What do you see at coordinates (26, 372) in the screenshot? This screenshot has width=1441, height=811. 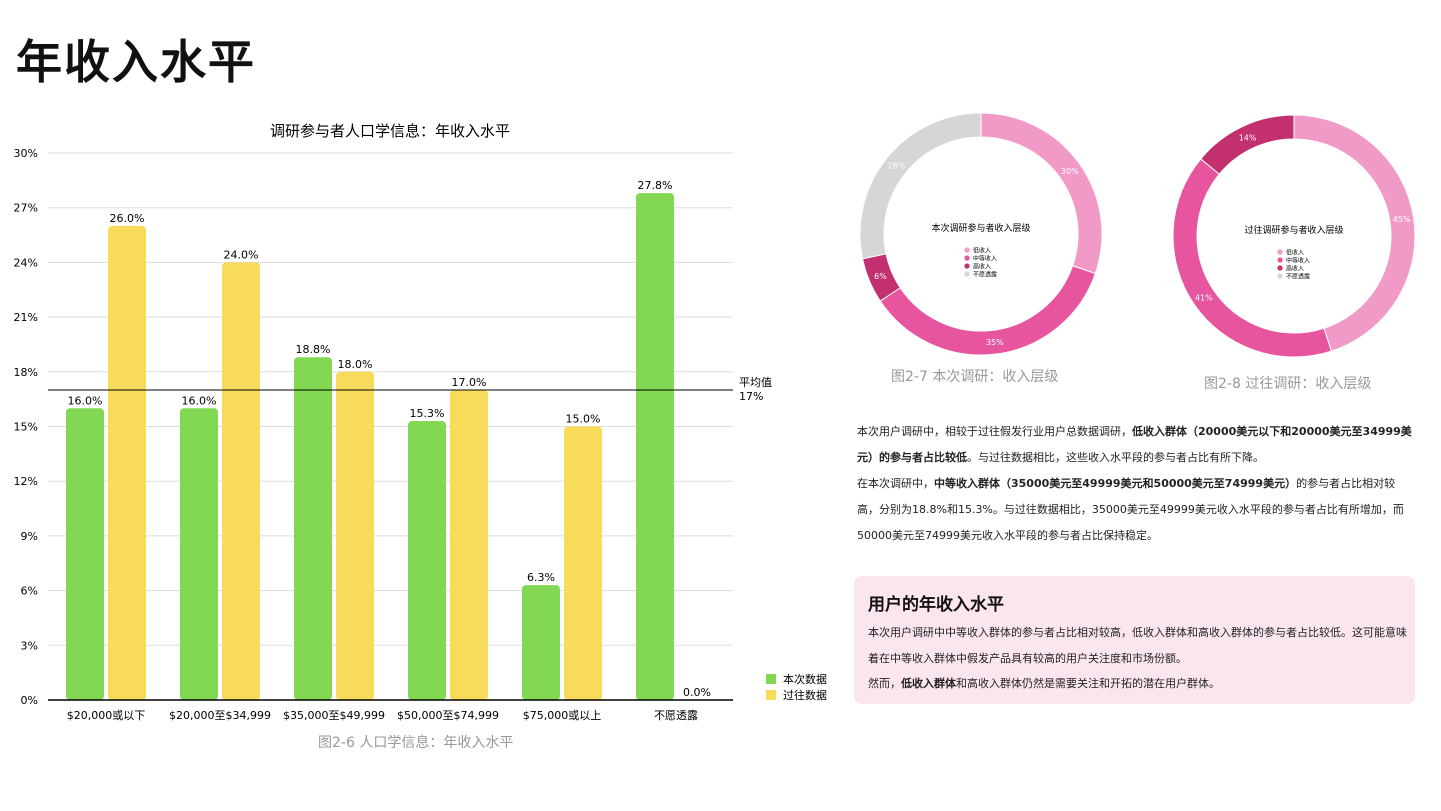 I see `y-tick-label: 18%` at bounding box center [26, 372].